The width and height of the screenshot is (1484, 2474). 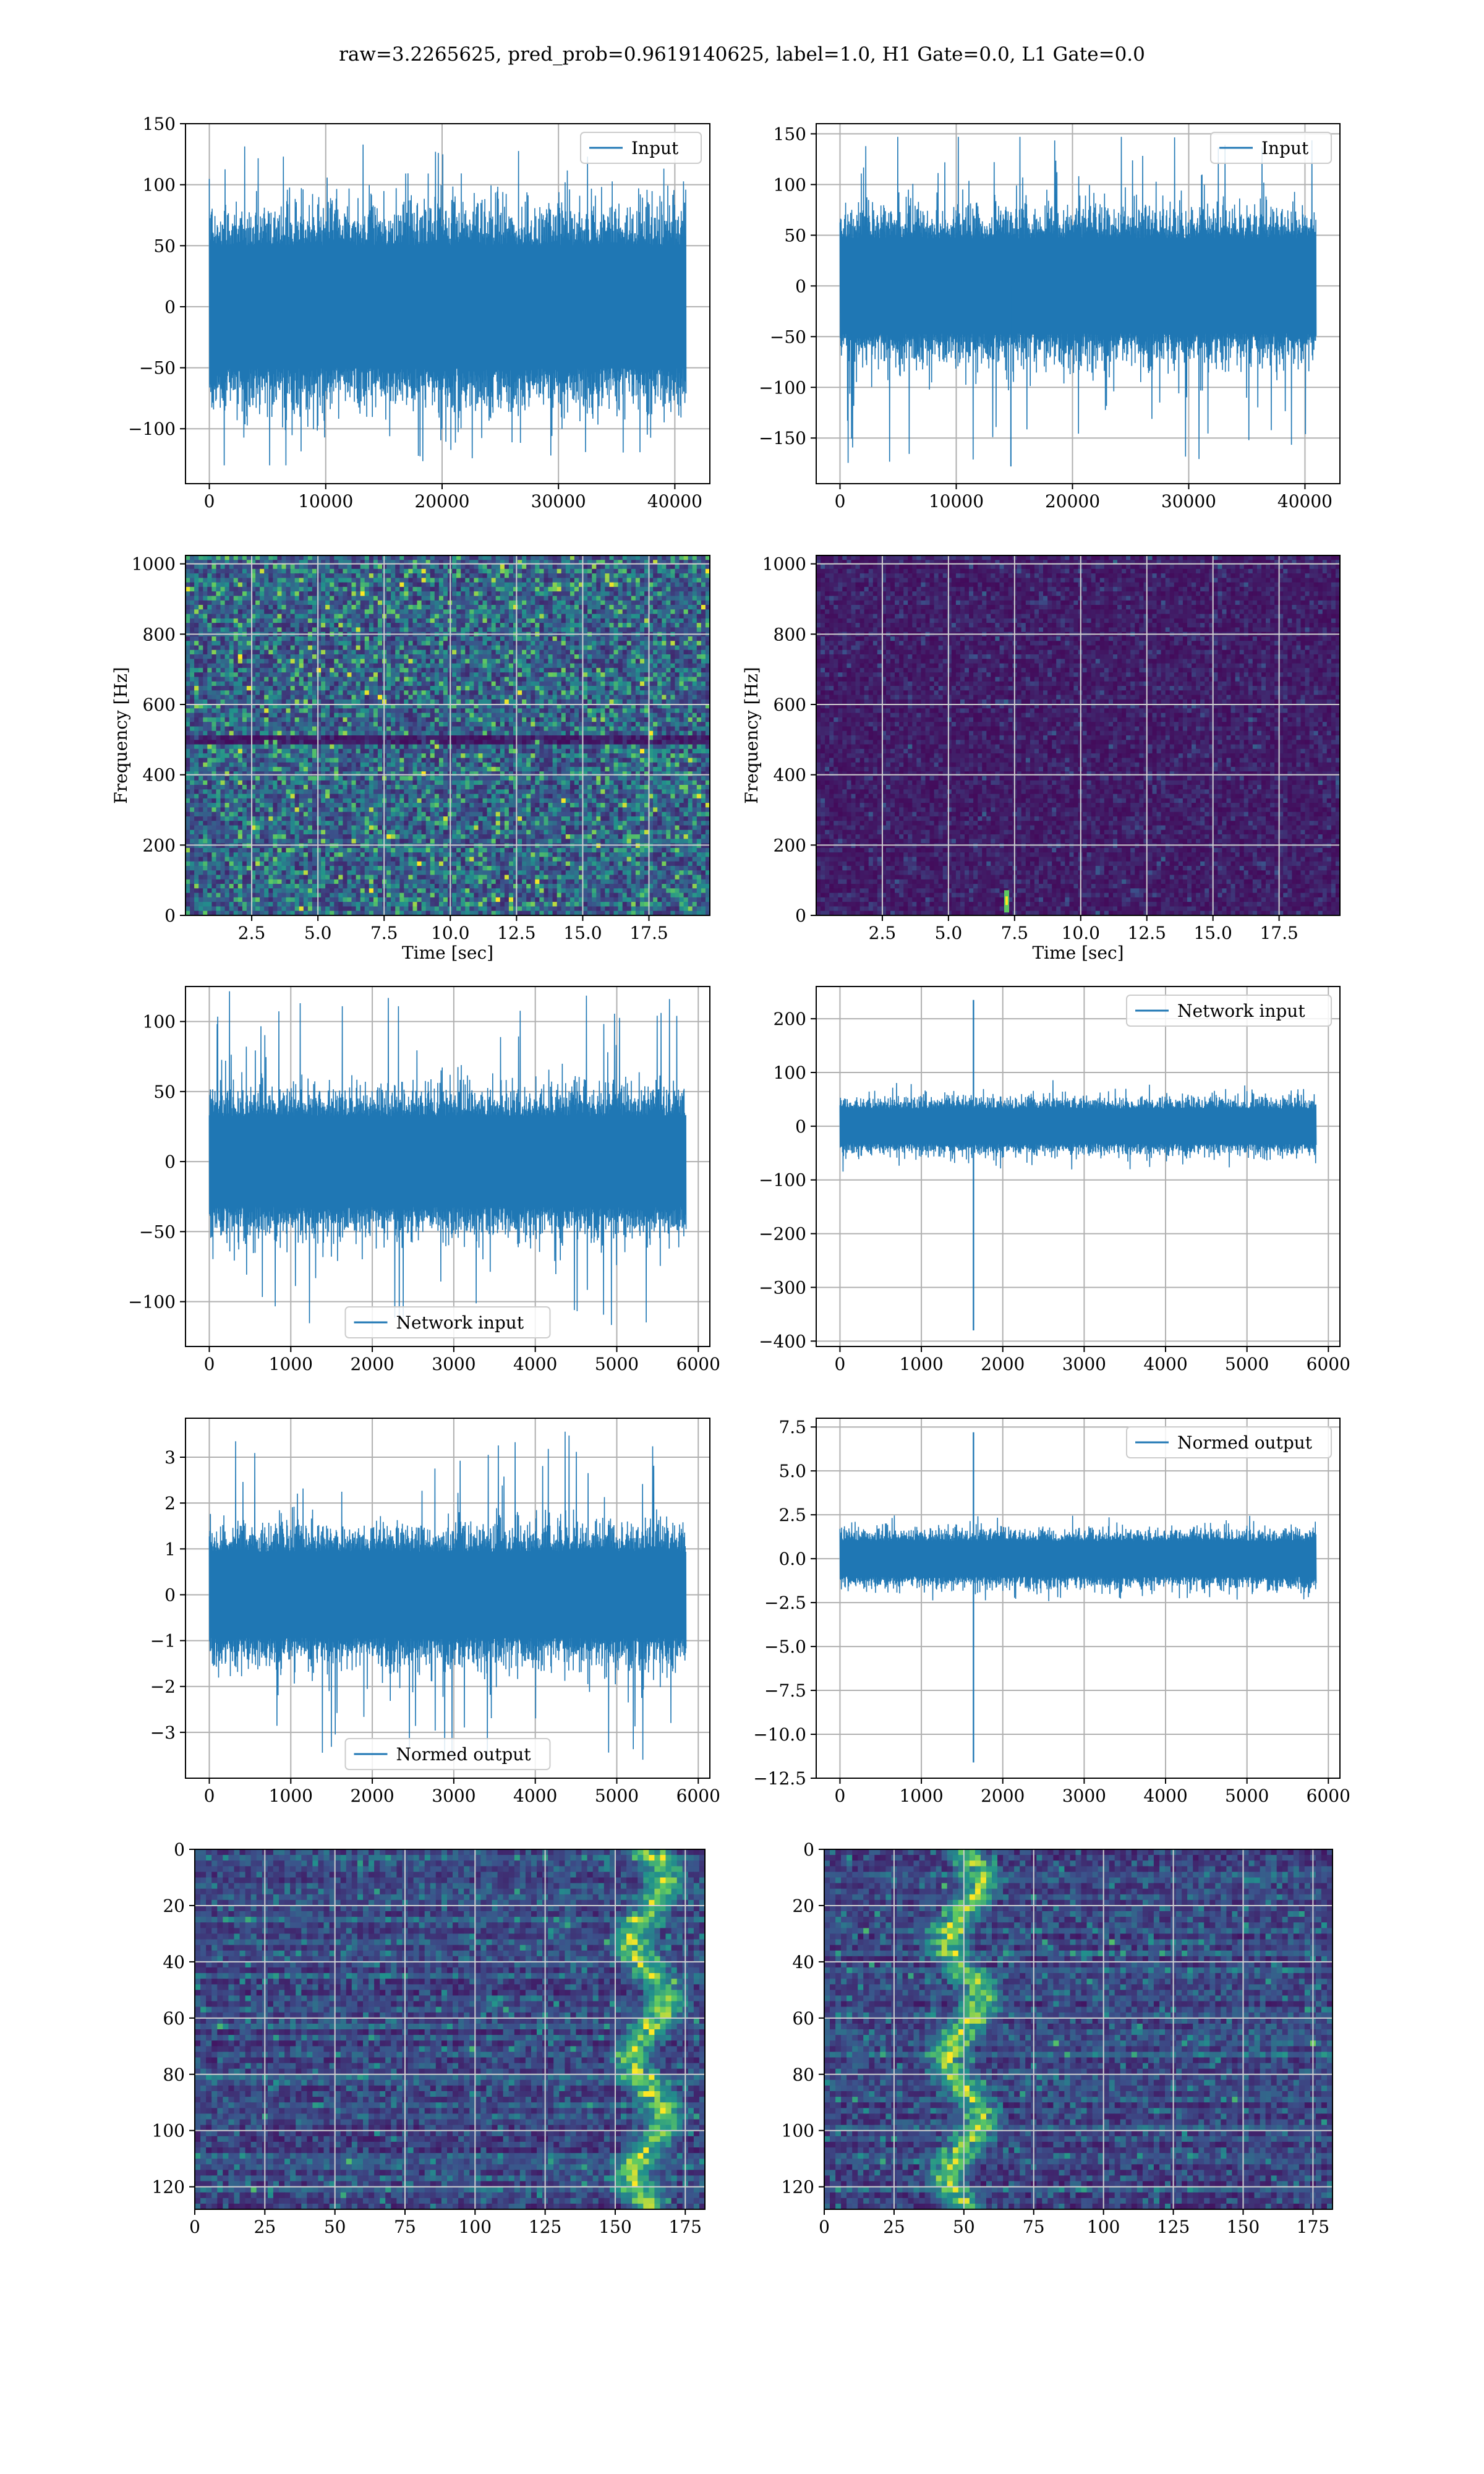 What do you see at coordinates (788, 337) in the screenshot?
I see `y-tick-label: −50` at bounding box center [788, 337].